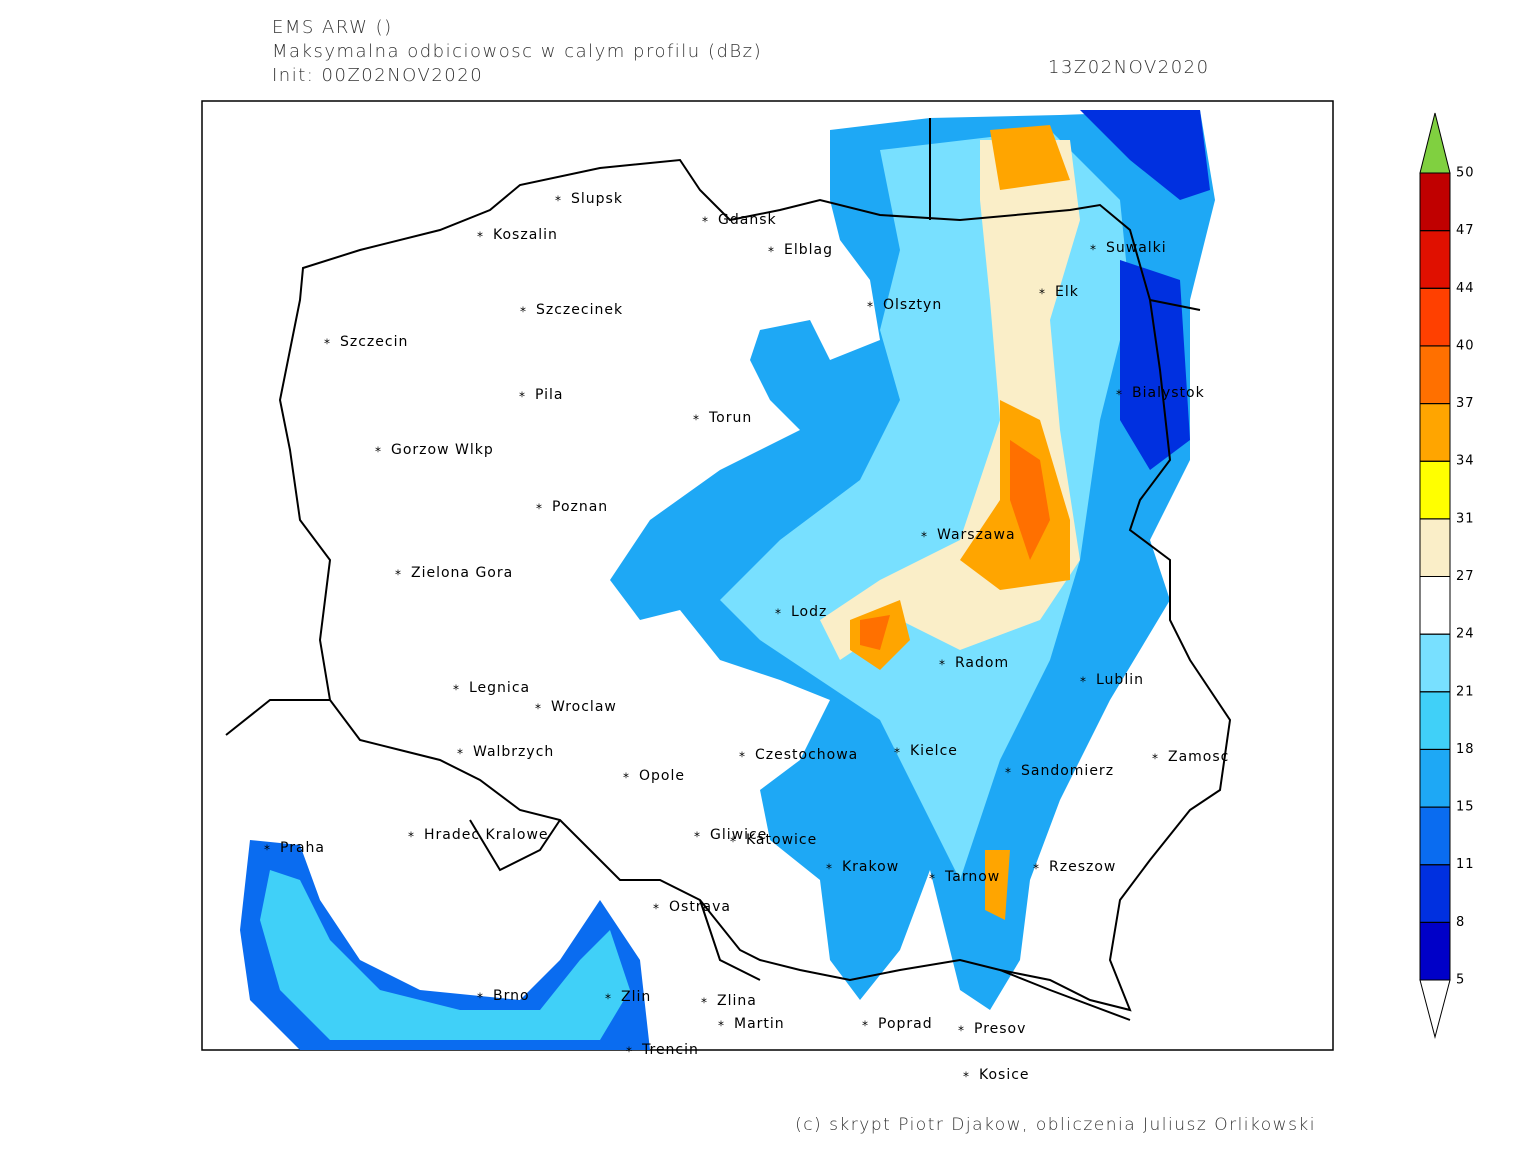 This screenshot has height=1152, width=1536. Describe the element at coordinates (332, 27) in the screenshot. I see `model-title: EMS ARW ()` at that location.